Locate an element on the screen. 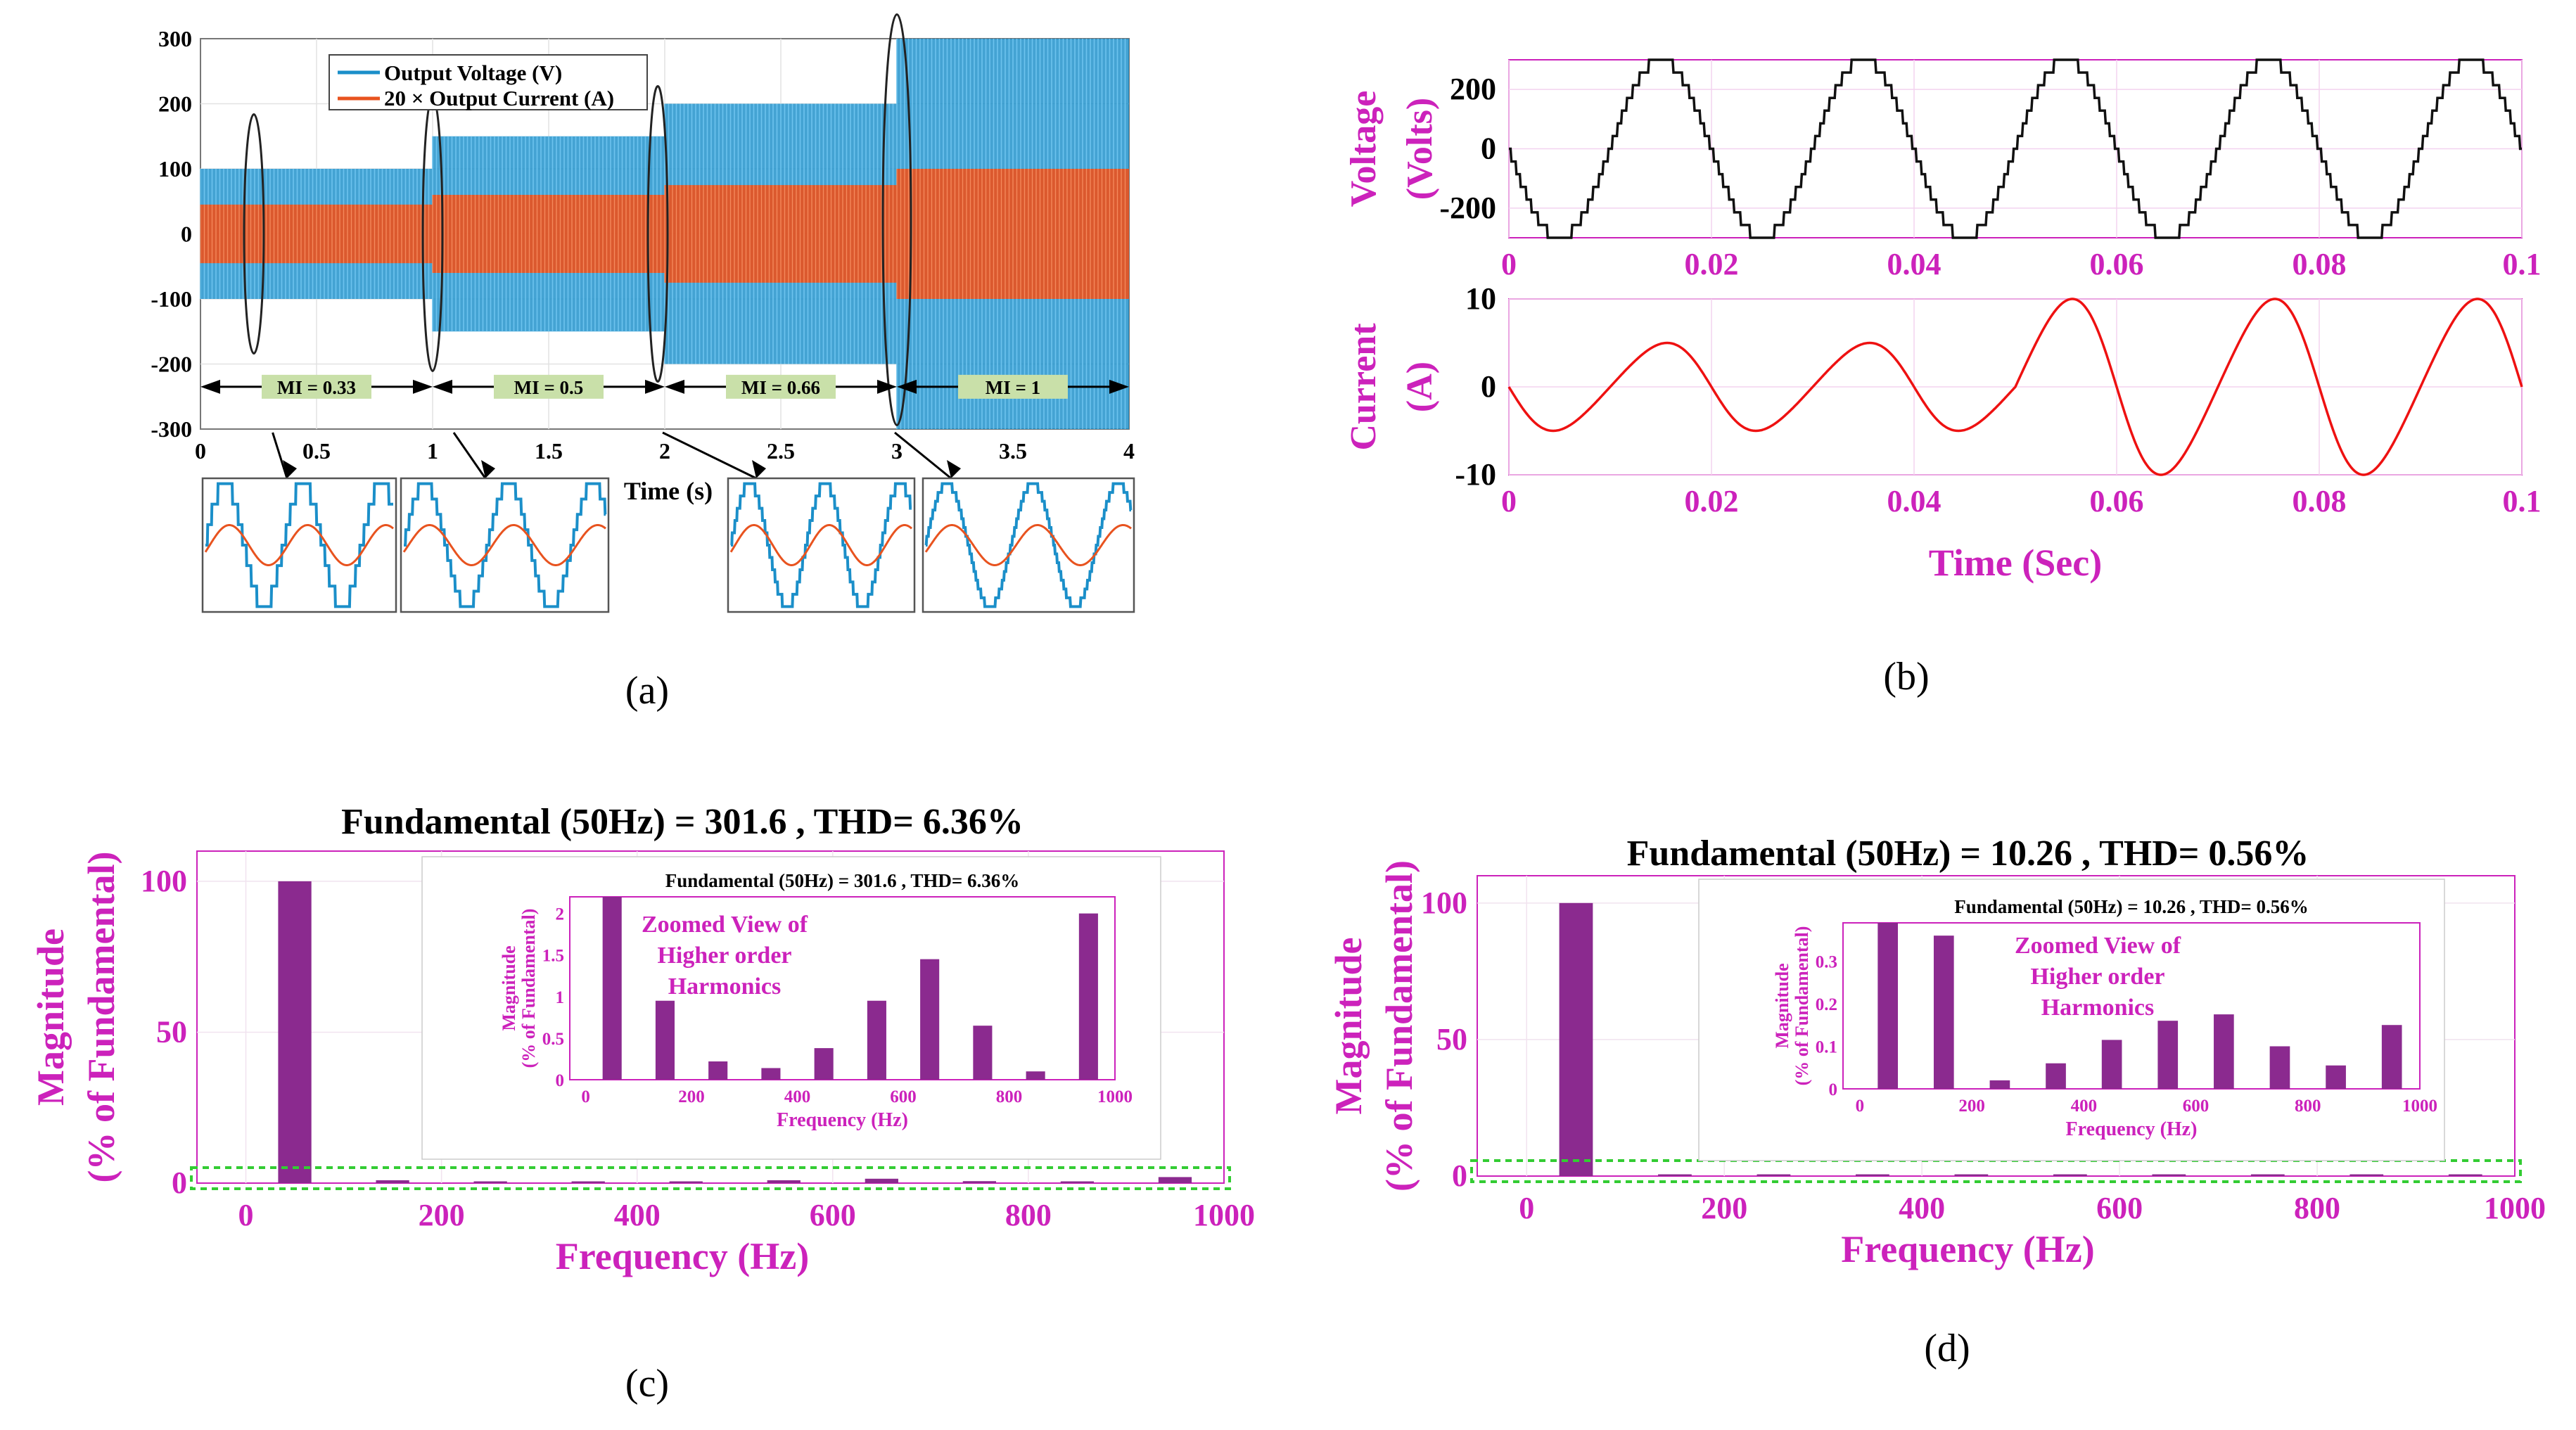  y-tick-label: -100 is located at coordinates (171, 299).